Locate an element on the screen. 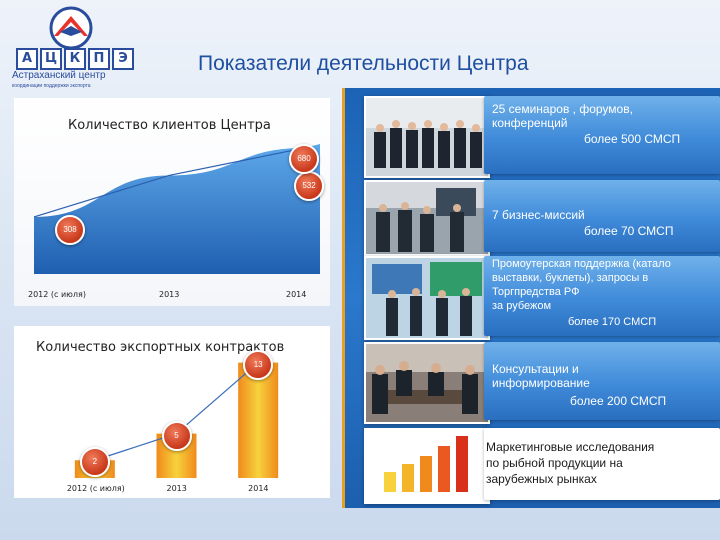  activity-text: конференций is located at coordinates (530, 123).